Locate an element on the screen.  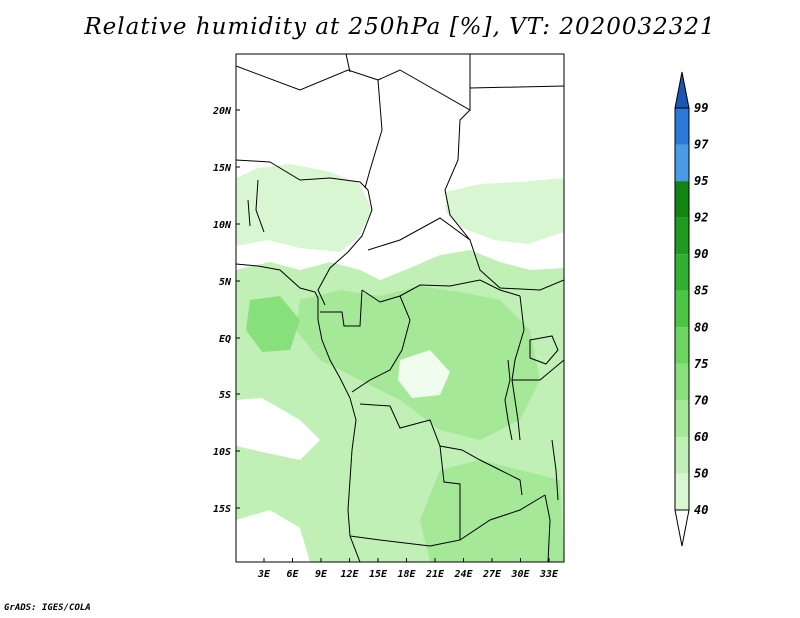
grads-footer: GrADS: IGES/COLA is located at coordinates (47, 608).